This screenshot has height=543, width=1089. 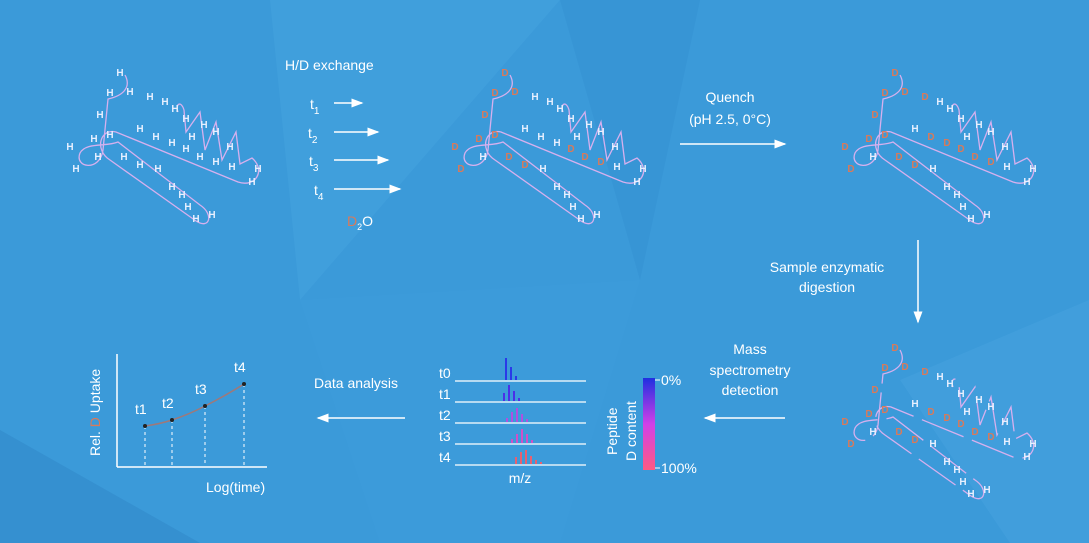 I want to click on digestion-label-1: Sample enzymatic, so click(x=827, y=267).